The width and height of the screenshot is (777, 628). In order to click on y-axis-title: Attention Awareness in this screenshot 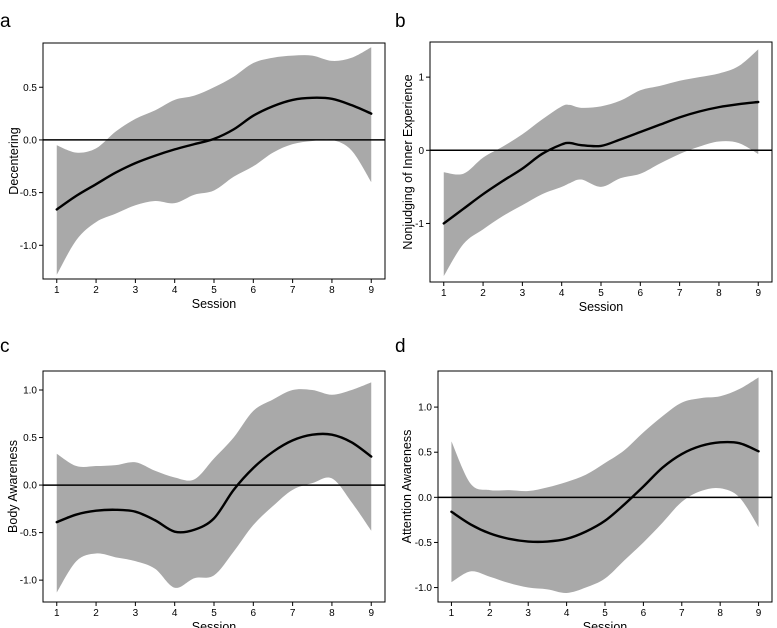, I will do `click(407, 487)`.